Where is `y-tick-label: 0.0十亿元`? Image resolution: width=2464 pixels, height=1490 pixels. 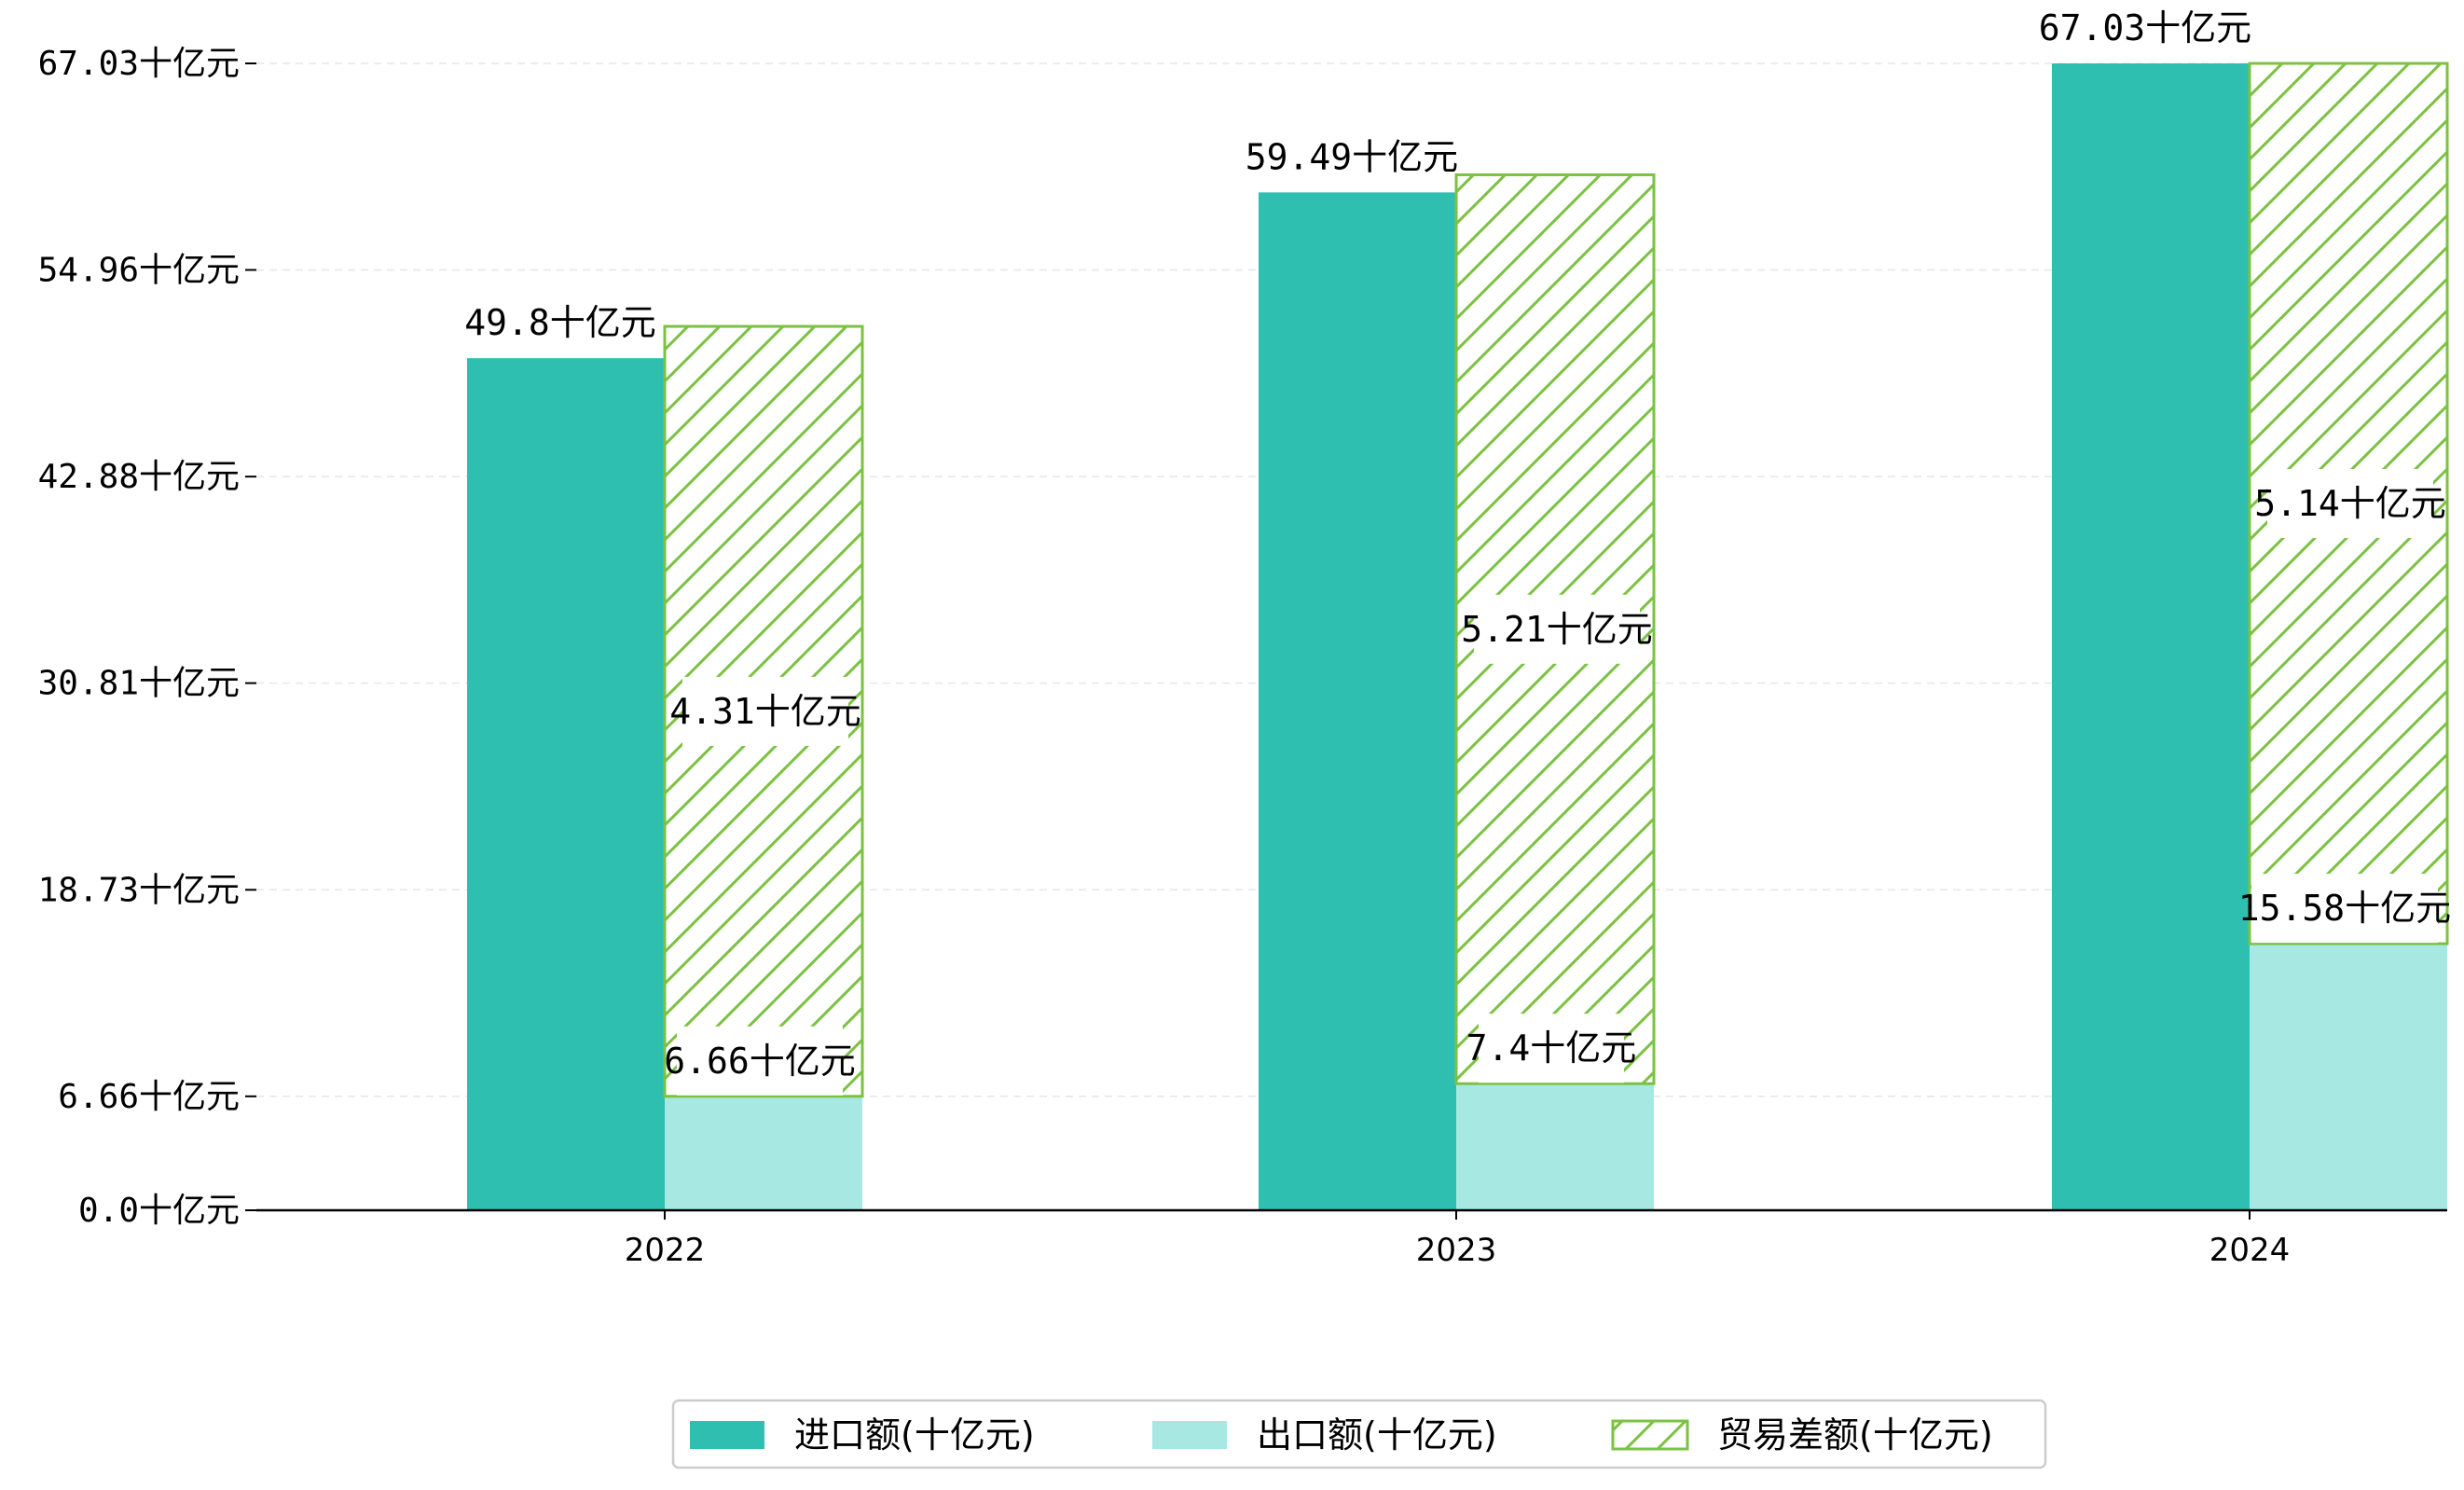 y-tick-label: 0.0十亿元 is located at coordinates (159, 1211).